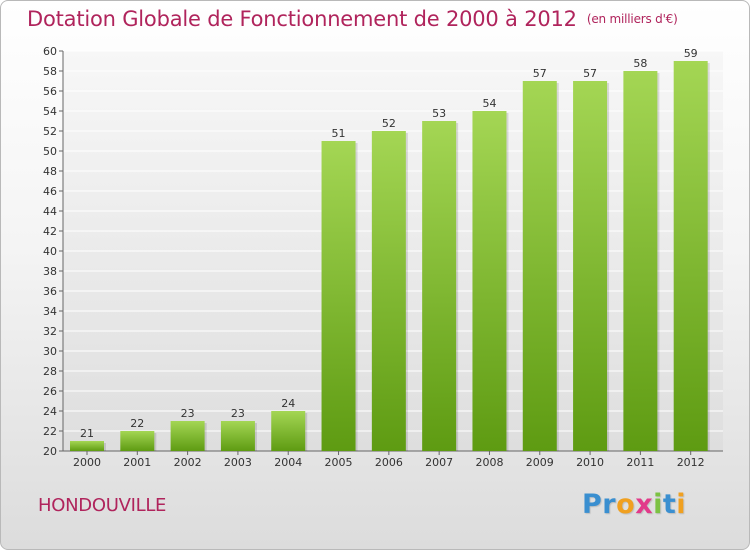  Describe the element at coordinates (539, 266) in the screenshot. I see `bar-2009` at that location.